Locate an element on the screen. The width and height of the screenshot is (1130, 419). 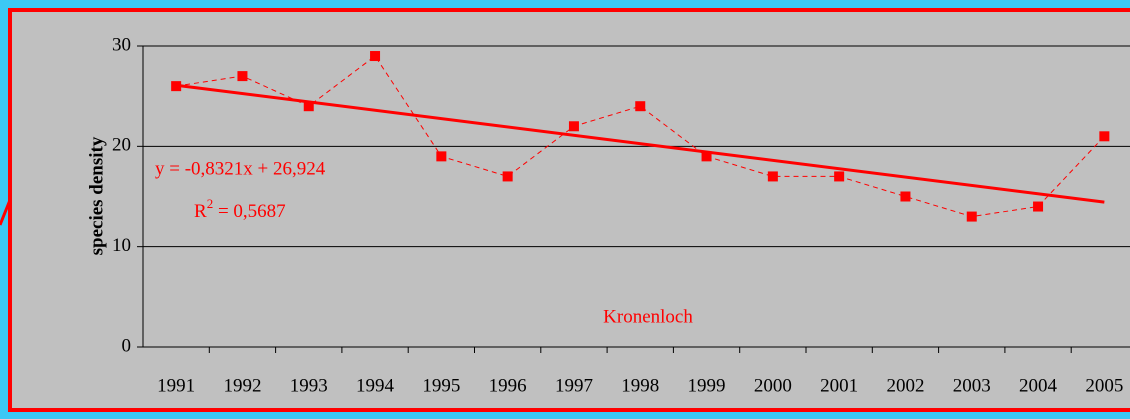
x-tick-label: 1999 is located at coordinates (707, 385).